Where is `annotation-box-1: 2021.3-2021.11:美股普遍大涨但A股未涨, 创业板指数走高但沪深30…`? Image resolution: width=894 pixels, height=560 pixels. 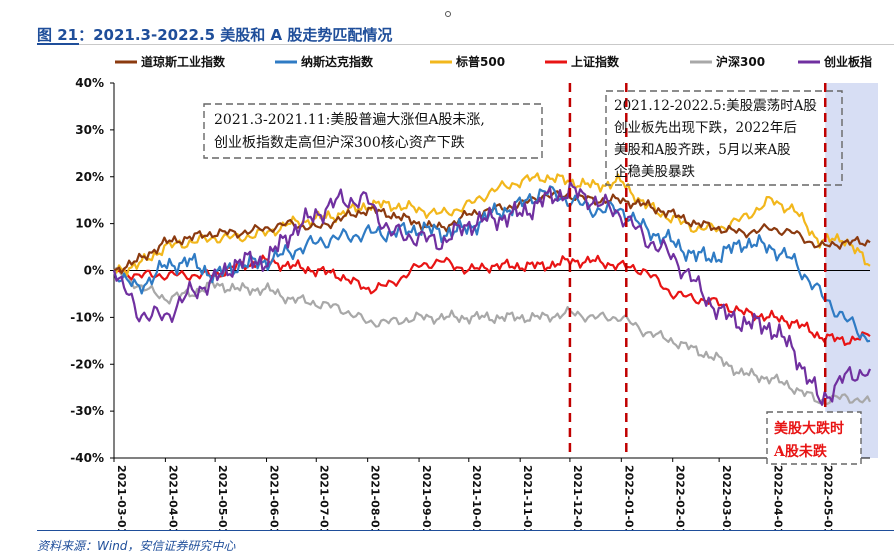 annotation-box-1: 2021.3-2021.11:美股普遍大涨但A股未涨, 创业板指数走高但沪深30… is located at coordinates (373, 131).